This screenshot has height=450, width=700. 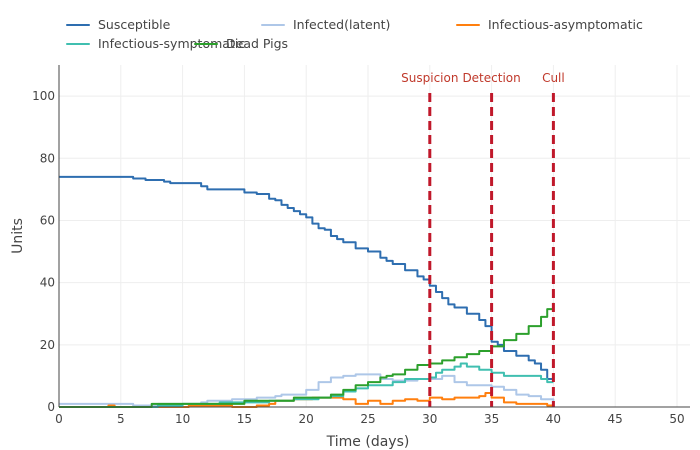 I want to click on legend-label: Infected(latent), so click(x=342, y=24).